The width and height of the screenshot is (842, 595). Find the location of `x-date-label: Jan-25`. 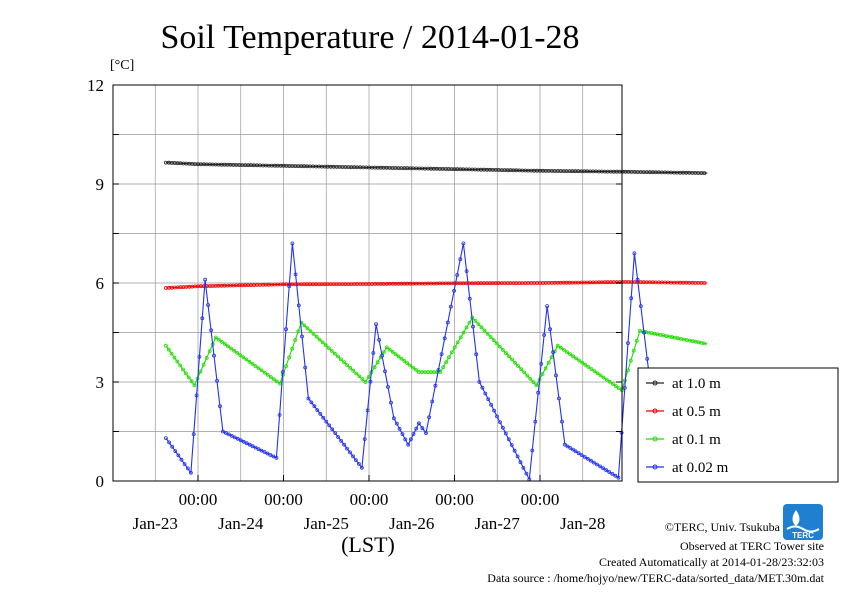

x-date-label: Jan-25 is located at coordinates (326, 523).